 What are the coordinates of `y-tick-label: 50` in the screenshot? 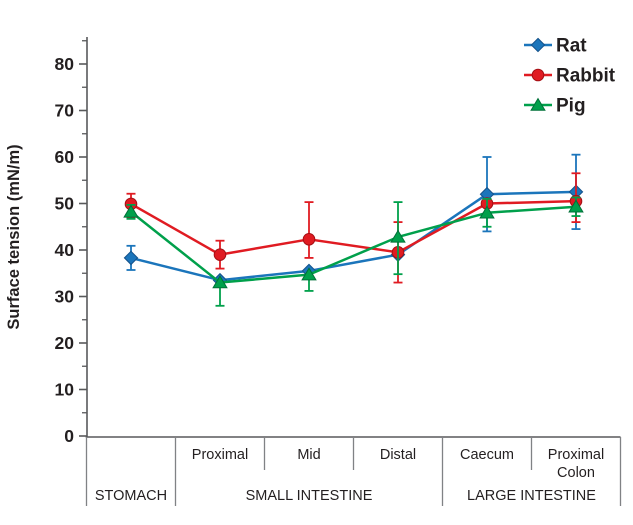 It's located at (65, 204).